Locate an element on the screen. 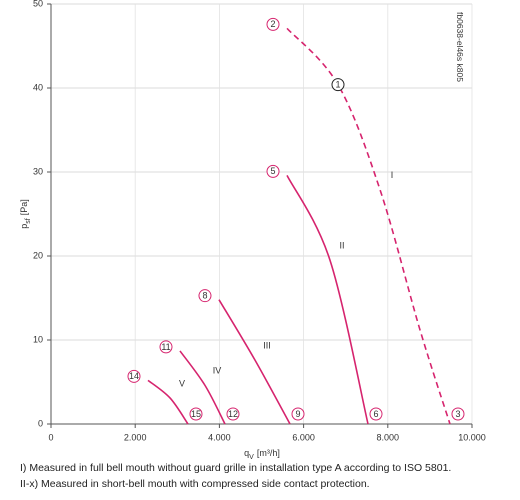 Image resolution: width=520 pixels, height=500 pixels. point-label: 5 is located at coordinates (273, 171).